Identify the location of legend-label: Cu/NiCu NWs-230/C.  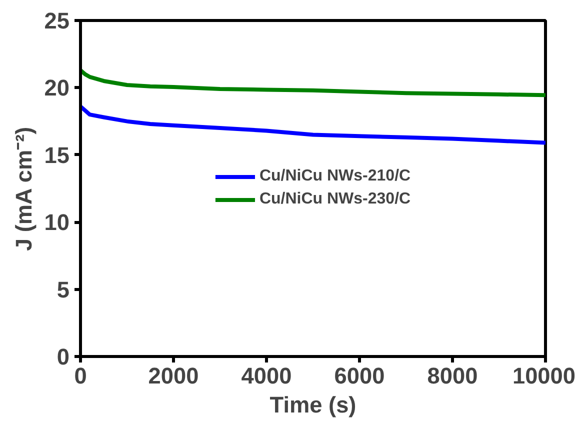
(335, 199).